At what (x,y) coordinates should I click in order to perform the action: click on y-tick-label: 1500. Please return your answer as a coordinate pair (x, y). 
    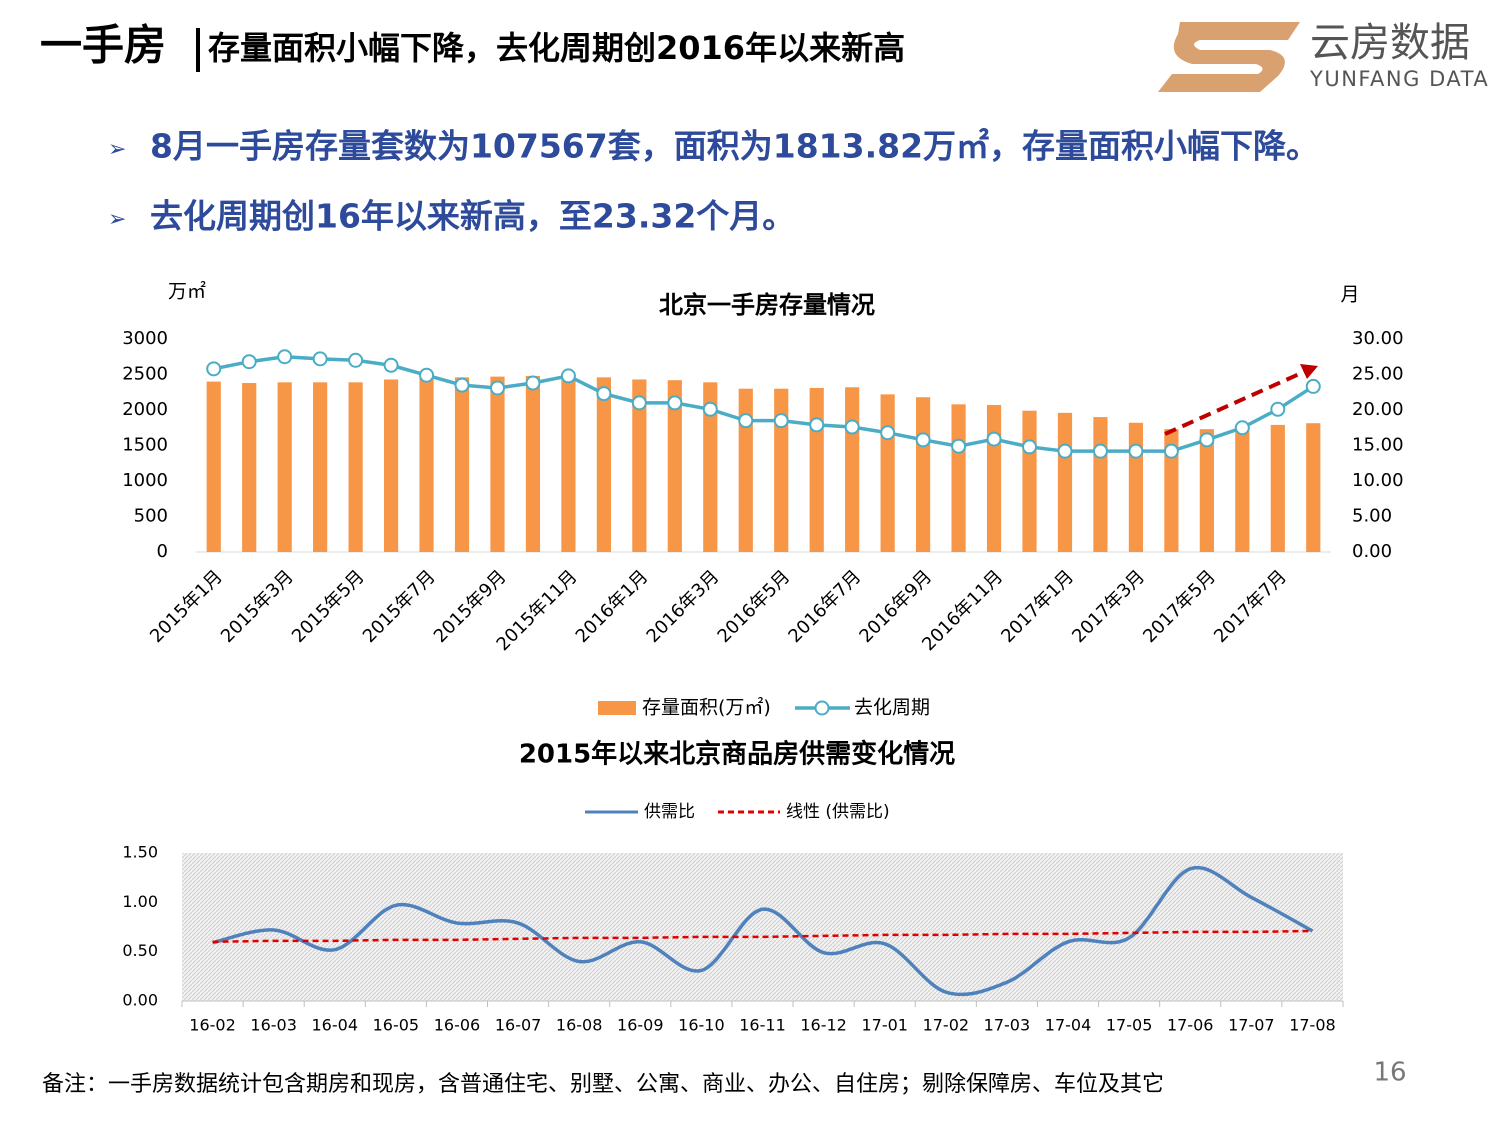
    Looking at the image, I should click on (145, 445).